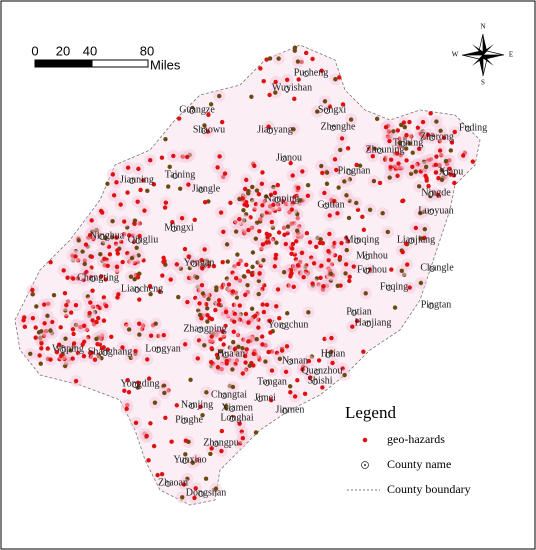  Describe the element at coordinates (237, 407) in the screenshot. I see `county-name: Xiamen` at that location.